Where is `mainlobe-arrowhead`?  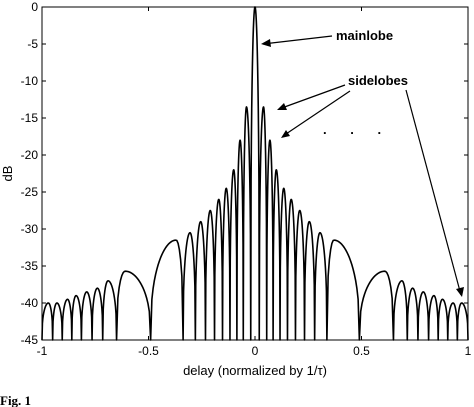 mainlobe-arrowhead is located at coordinates (266, 43).